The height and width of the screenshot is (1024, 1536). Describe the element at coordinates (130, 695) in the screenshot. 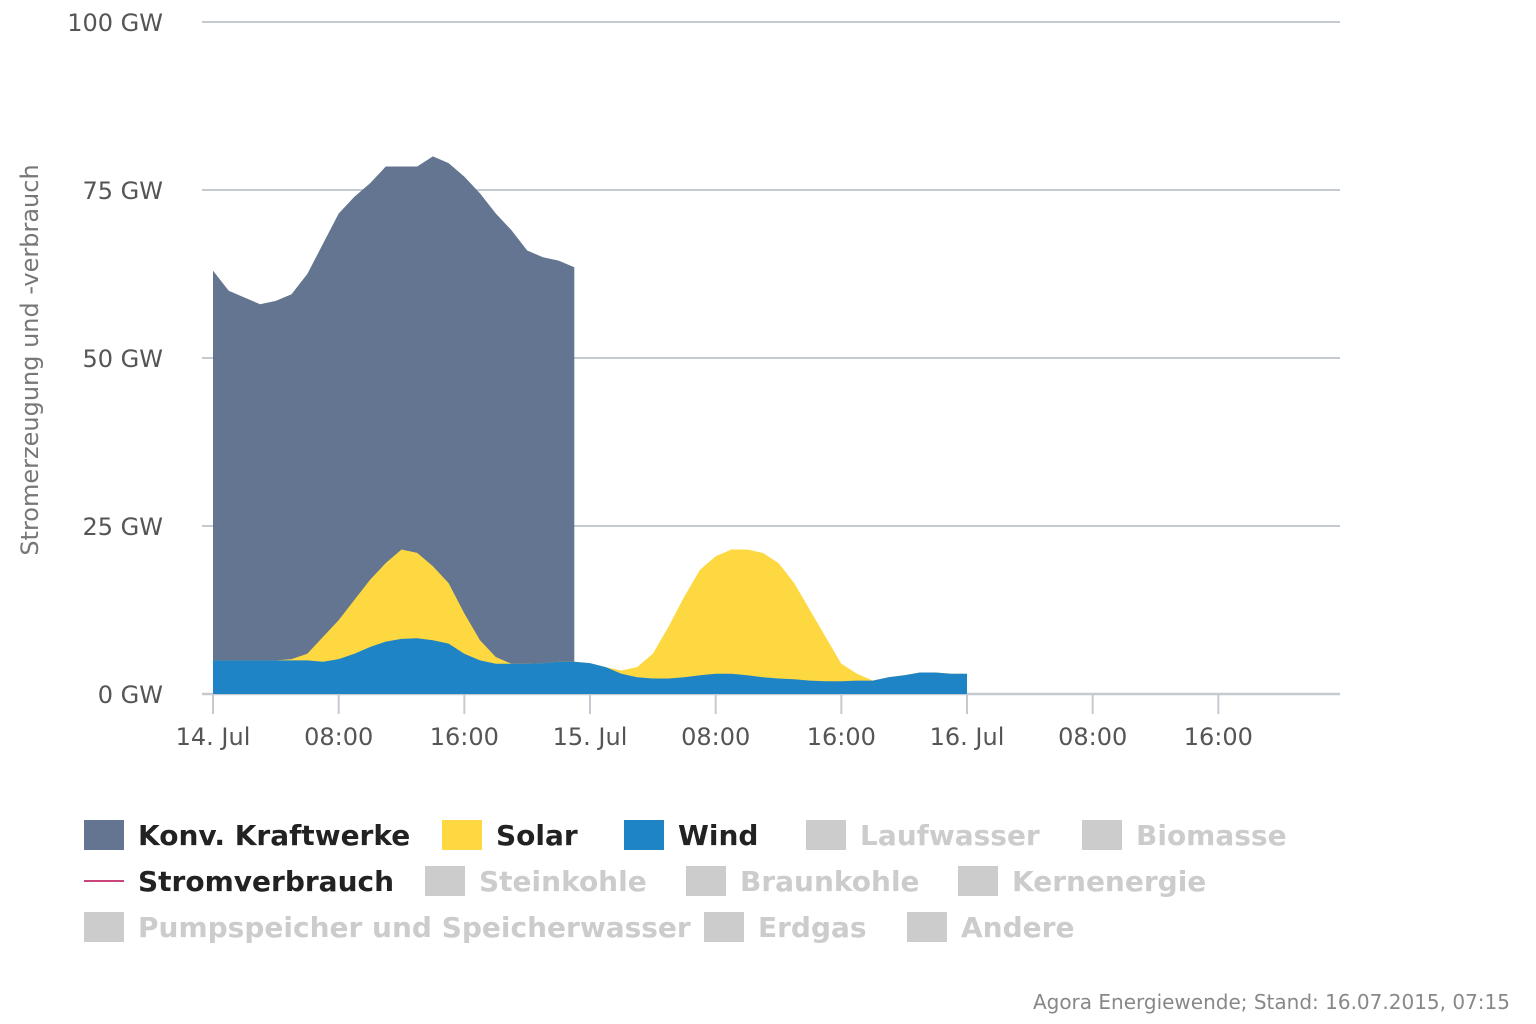

I see `y-tick-label: 0 GW` at that location.